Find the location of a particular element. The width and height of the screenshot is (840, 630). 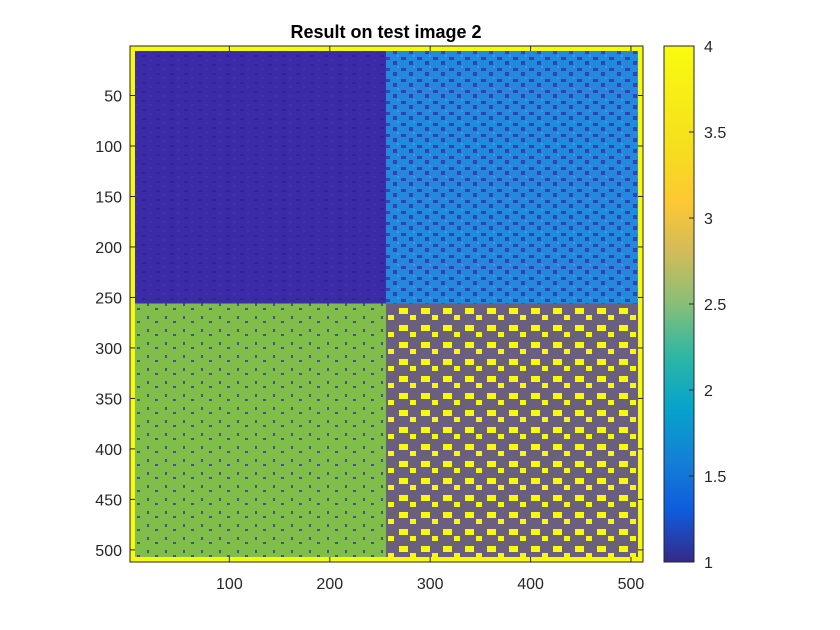

x-tick-label: 300 is located at coordinates (430, 584).